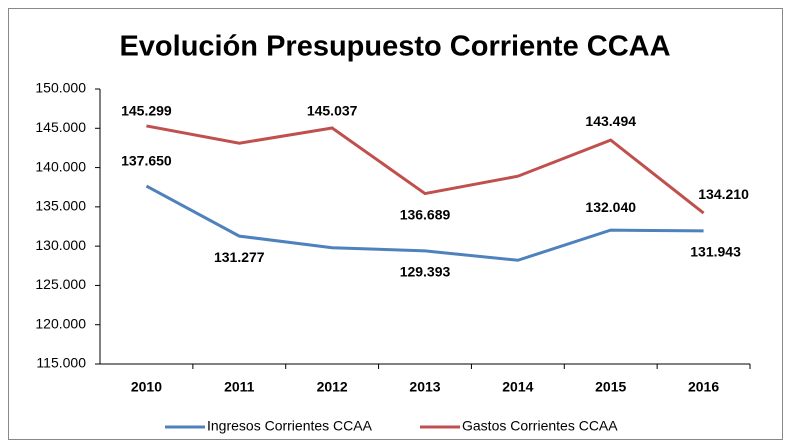 The height and width of the screenshot is (447, 791). Describe the element at coordinates (239, 387) in the screenshot. I see `x-tick-label: 2011` at that location.